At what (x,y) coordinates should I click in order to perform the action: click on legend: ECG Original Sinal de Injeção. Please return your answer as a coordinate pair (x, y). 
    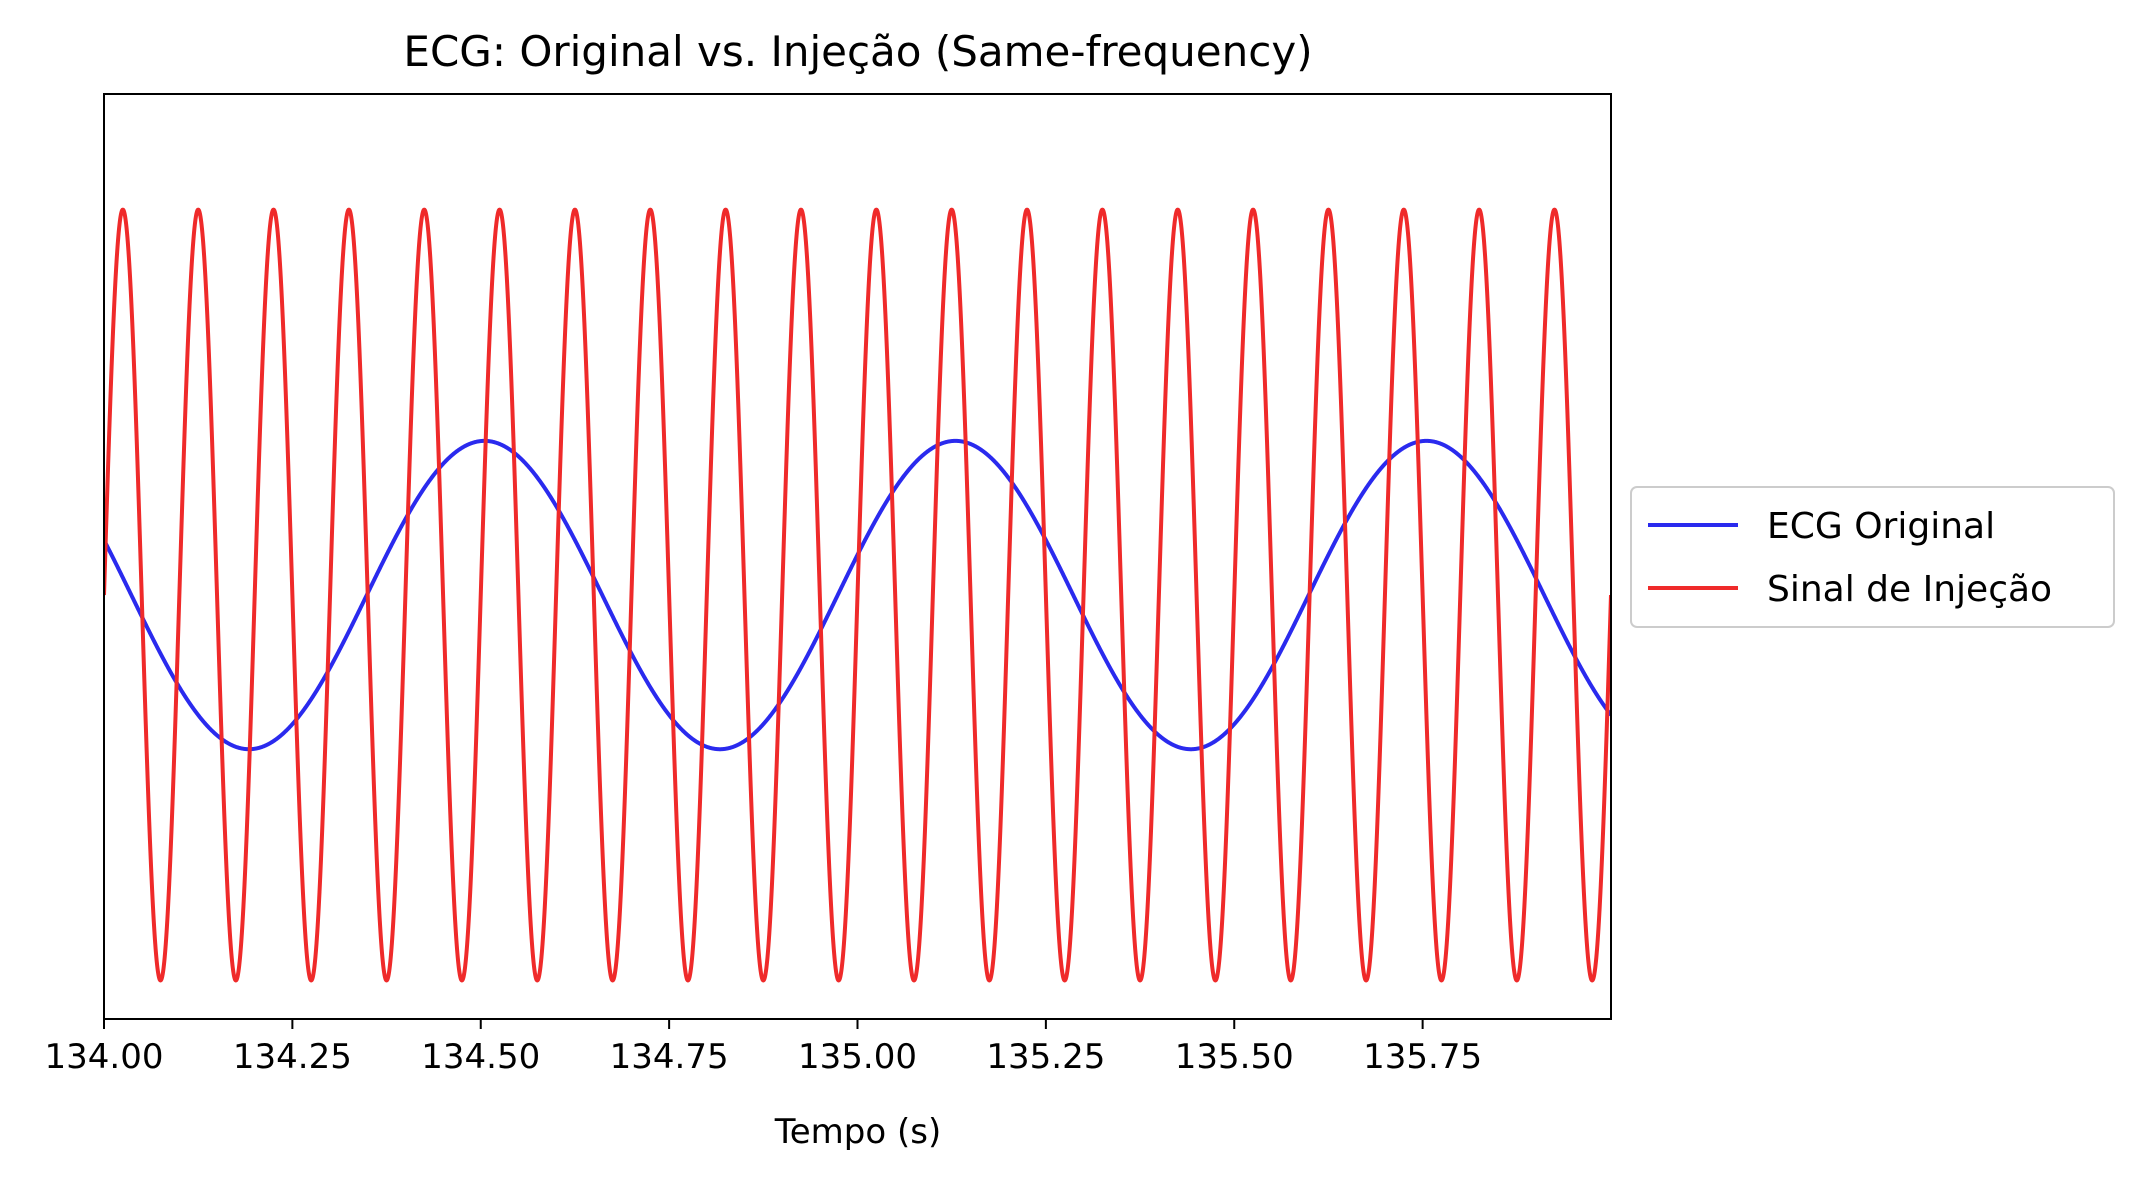
    Looking at the image, I should click on (1872, 557).